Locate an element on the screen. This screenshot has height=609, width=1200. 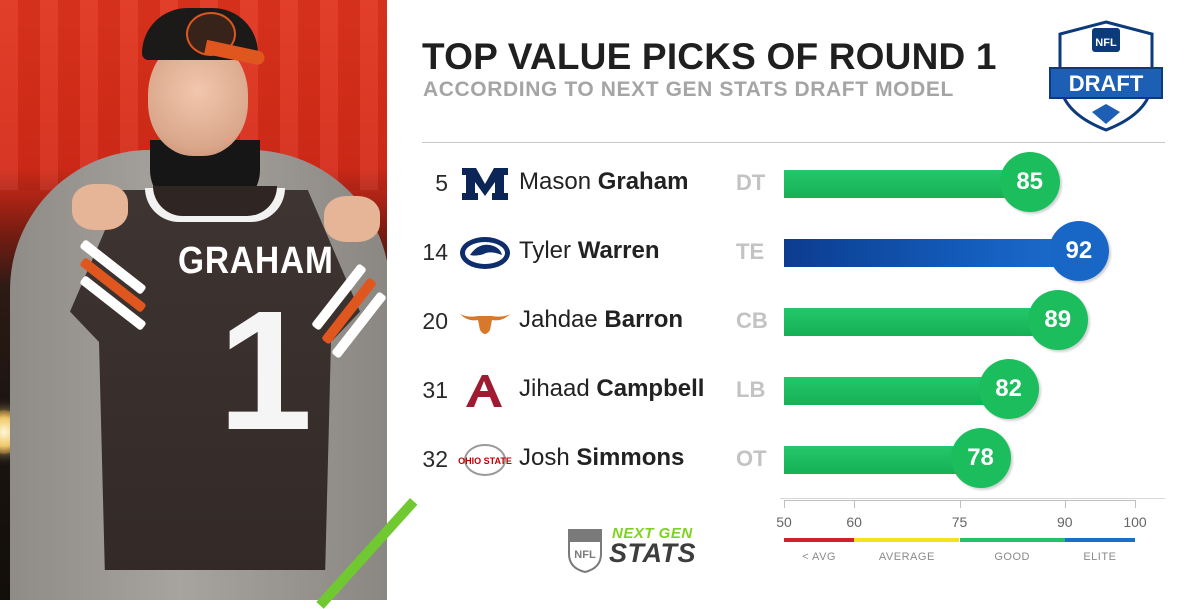
svg-text: DRAFT is located at coordinates (1106, 83).